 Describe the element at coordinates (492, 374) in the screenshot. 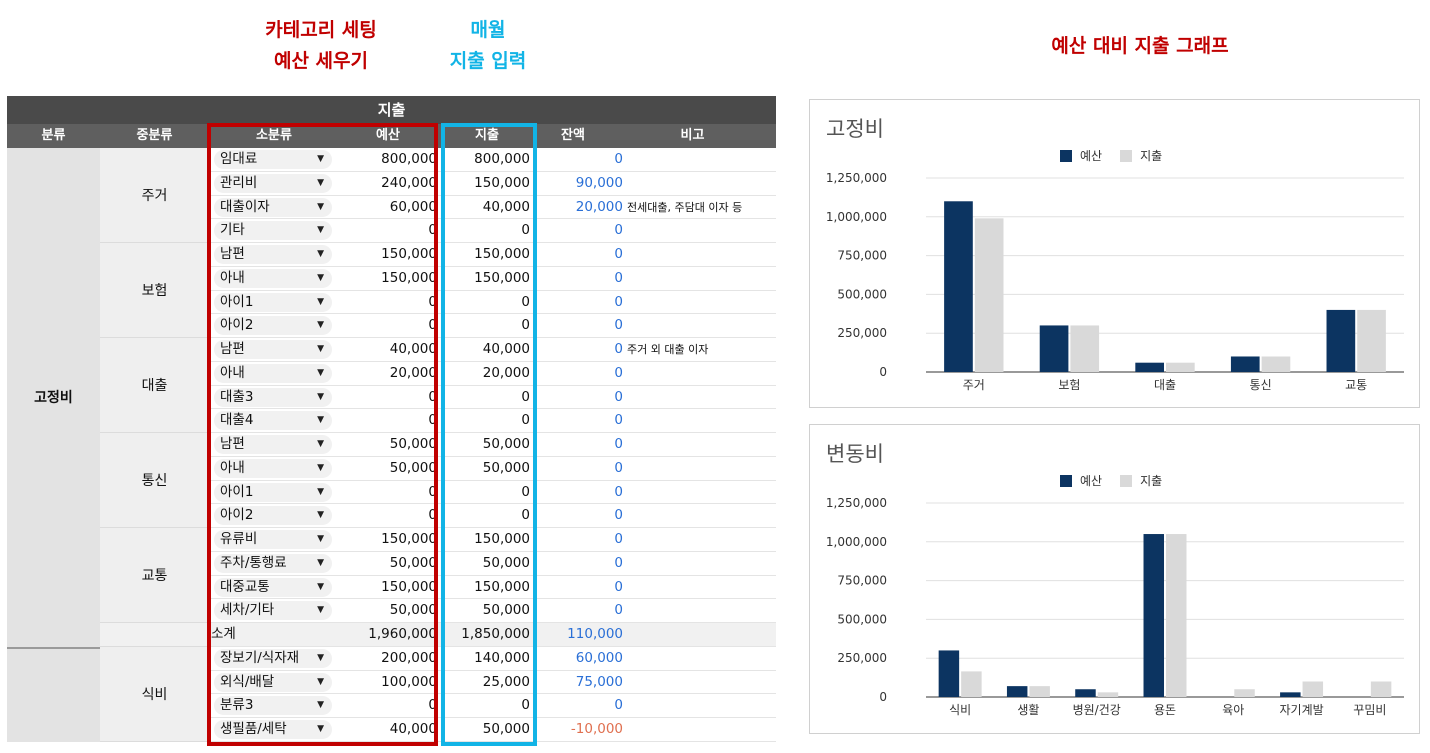

I see `table-row: 아내 ▼ 20,000 20,000 0` at that location.